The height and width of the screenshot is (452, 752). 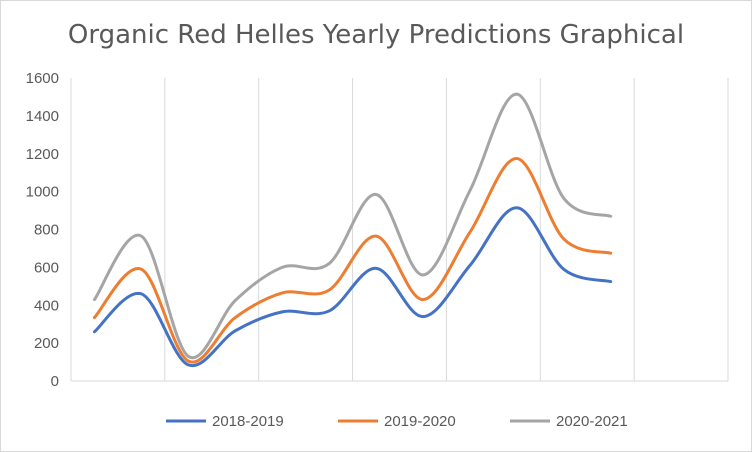 I want to click on y-tick-label: 1000, so click(x=42, y=192).